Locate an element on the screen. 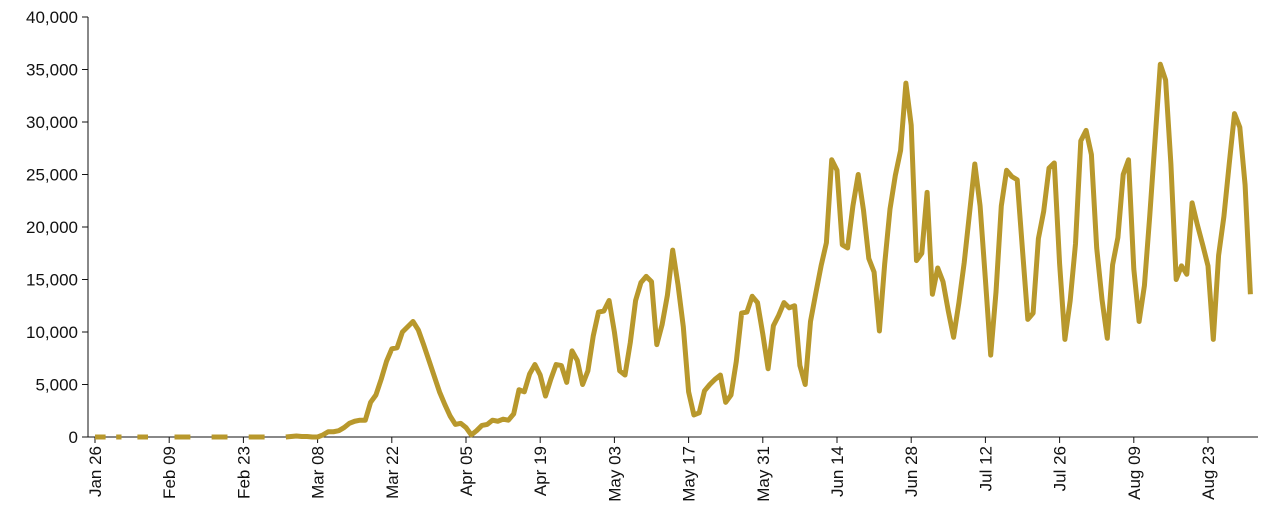 The width and height of the screenshot is (1262, 521). x-tick-label: May 31 is located at coordinates (763, 474).